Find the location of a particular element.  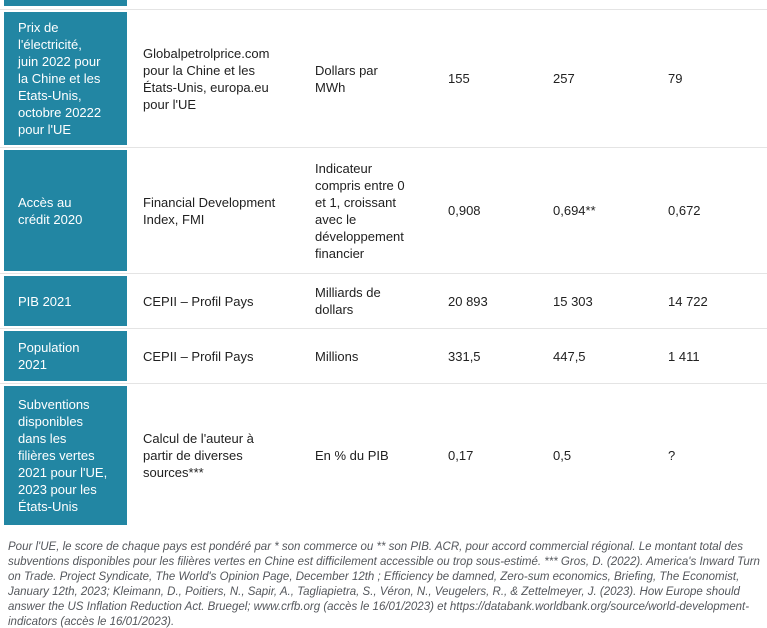

source-cell: Financial Development Index, FMI is located at coordinates (209, 210).